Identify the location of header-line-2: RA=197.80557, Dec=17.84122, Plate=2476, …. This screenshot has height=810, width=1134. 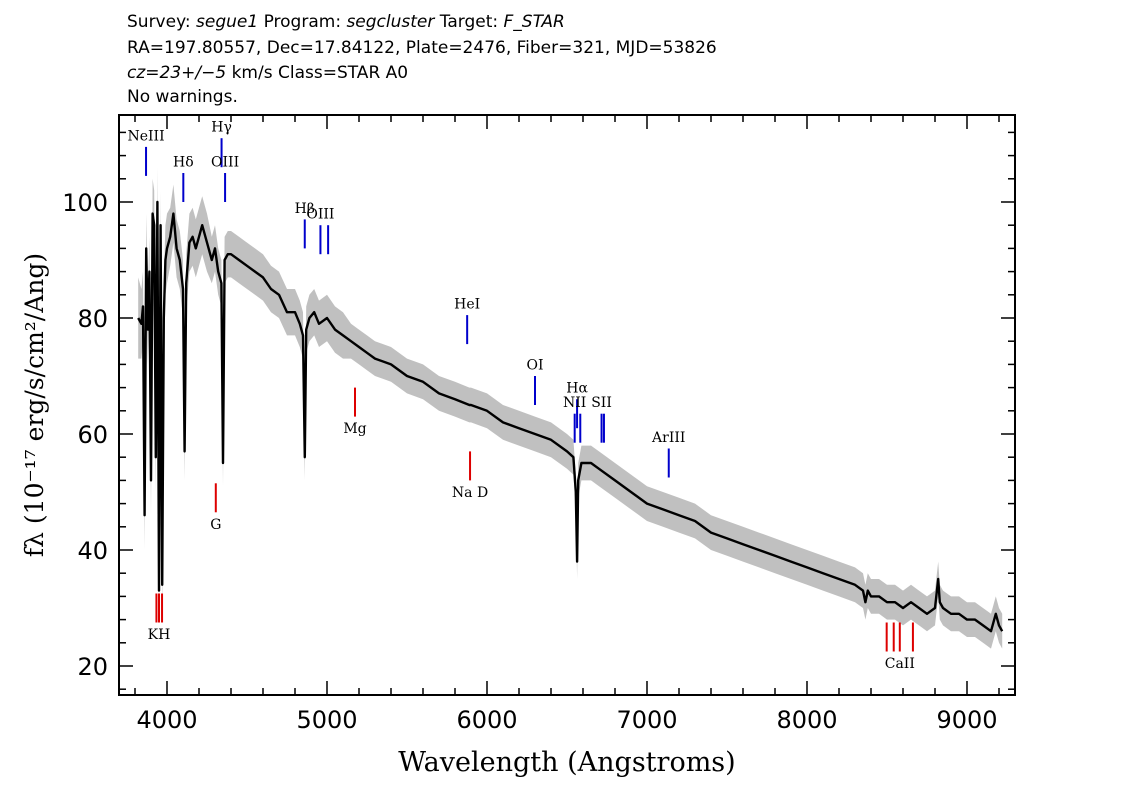
(422, 48).